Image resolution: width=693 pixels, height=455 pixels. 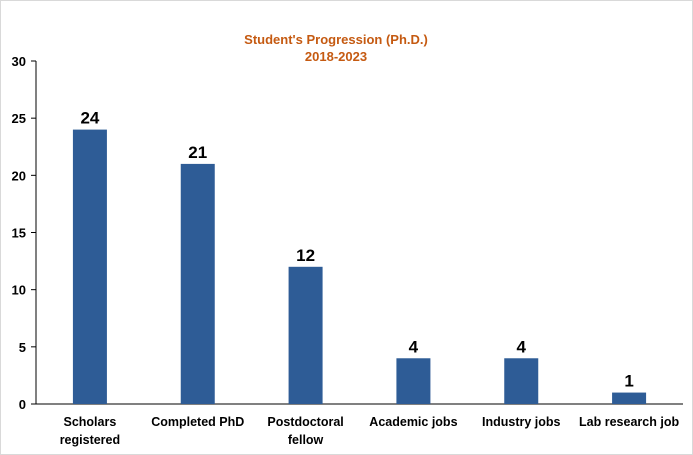 I want to click on data-label: 21, so click(x=197, y=152).